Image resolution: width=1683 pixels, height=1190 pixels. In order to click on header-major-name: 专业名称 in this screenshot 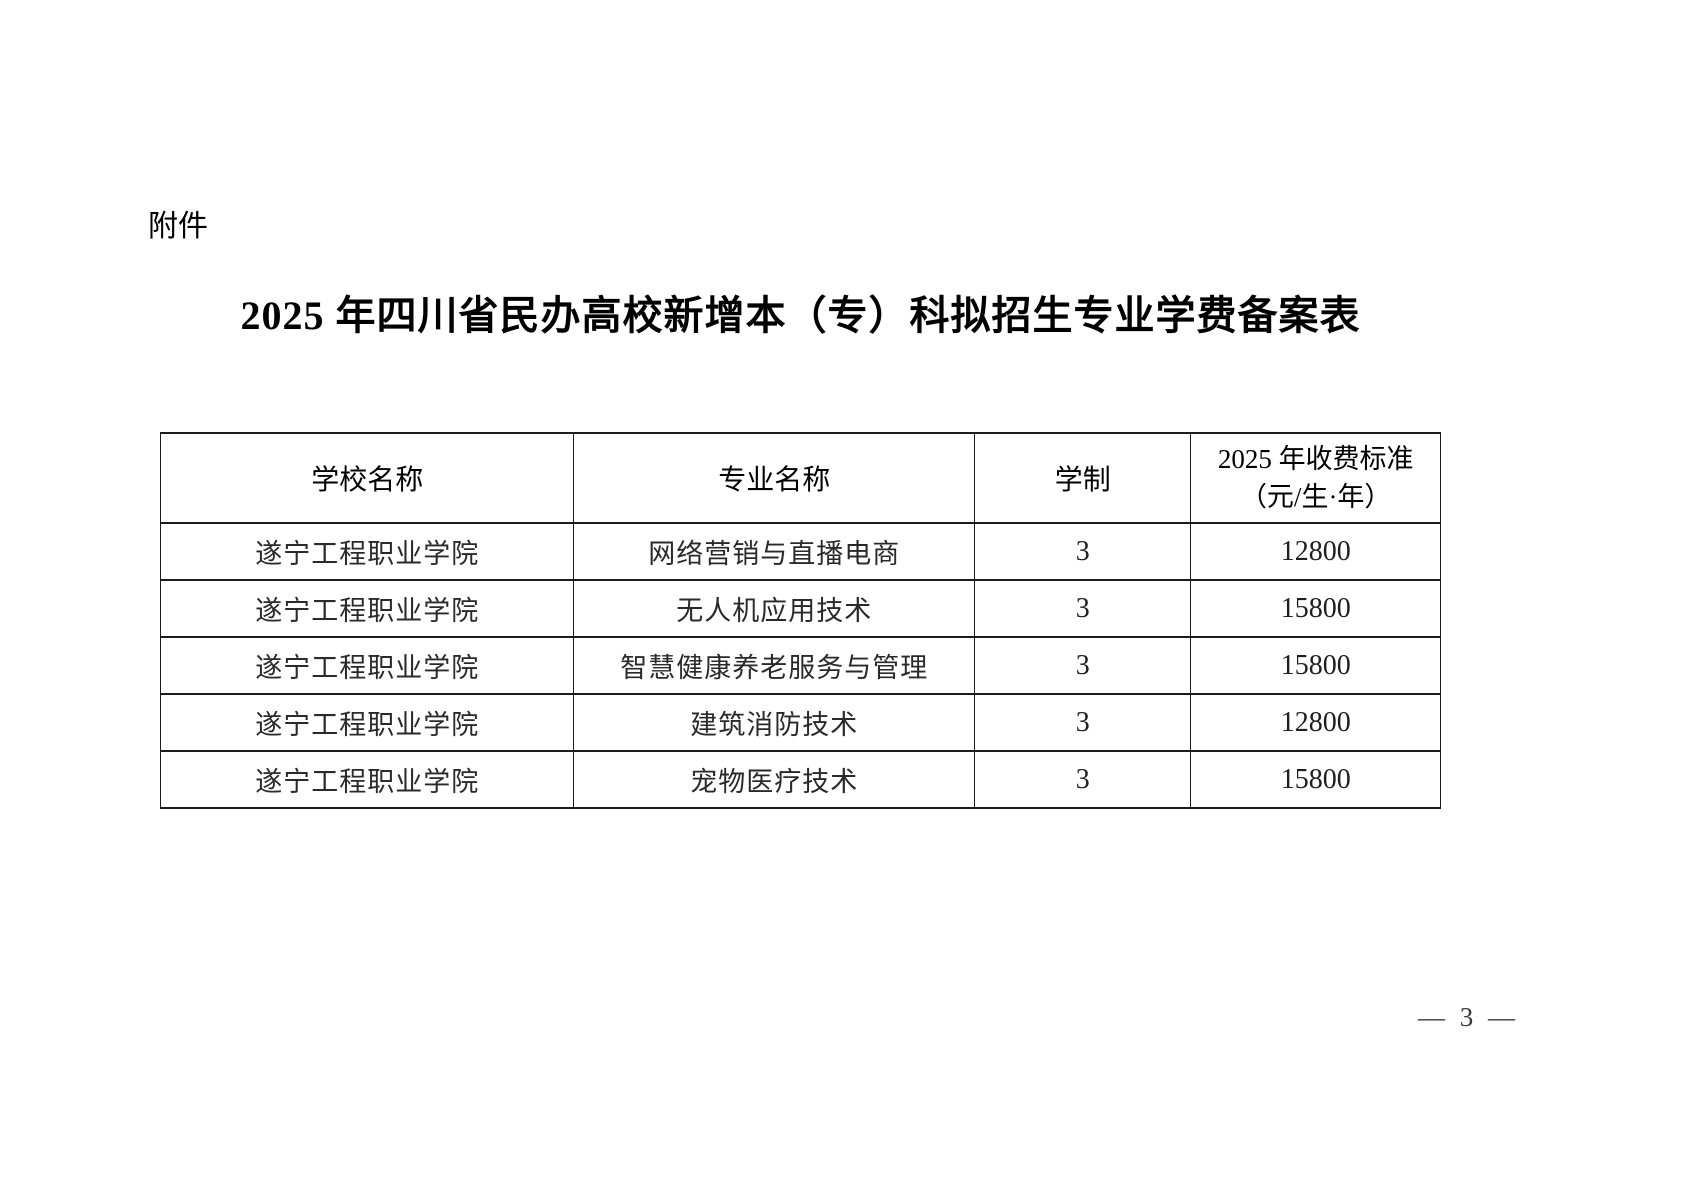, I will do `click(774, 478)`.